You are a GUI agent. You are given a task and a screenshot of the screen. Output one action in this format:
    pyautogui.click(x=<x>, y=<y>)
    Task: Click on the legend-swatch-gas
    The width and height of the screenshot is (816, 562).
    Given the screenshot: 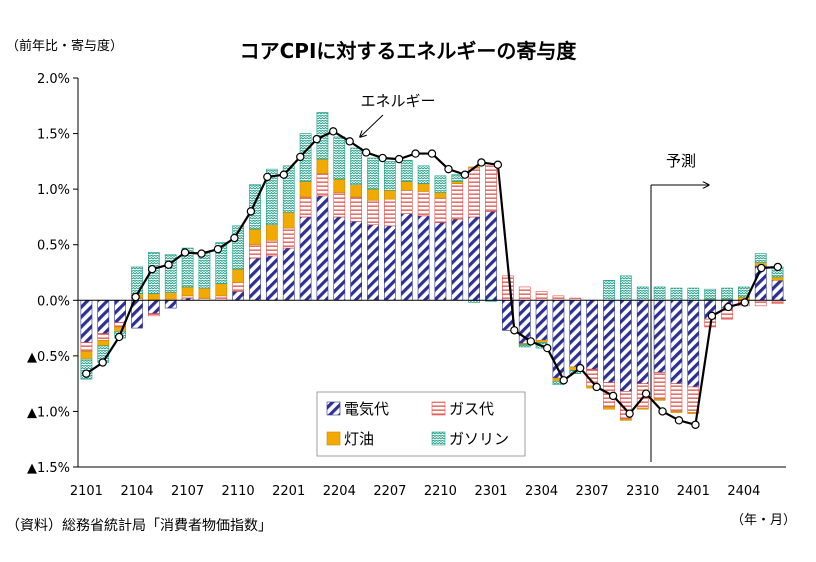 What is the action you would take?
    pyautogui.click(x=438, y=408)
    